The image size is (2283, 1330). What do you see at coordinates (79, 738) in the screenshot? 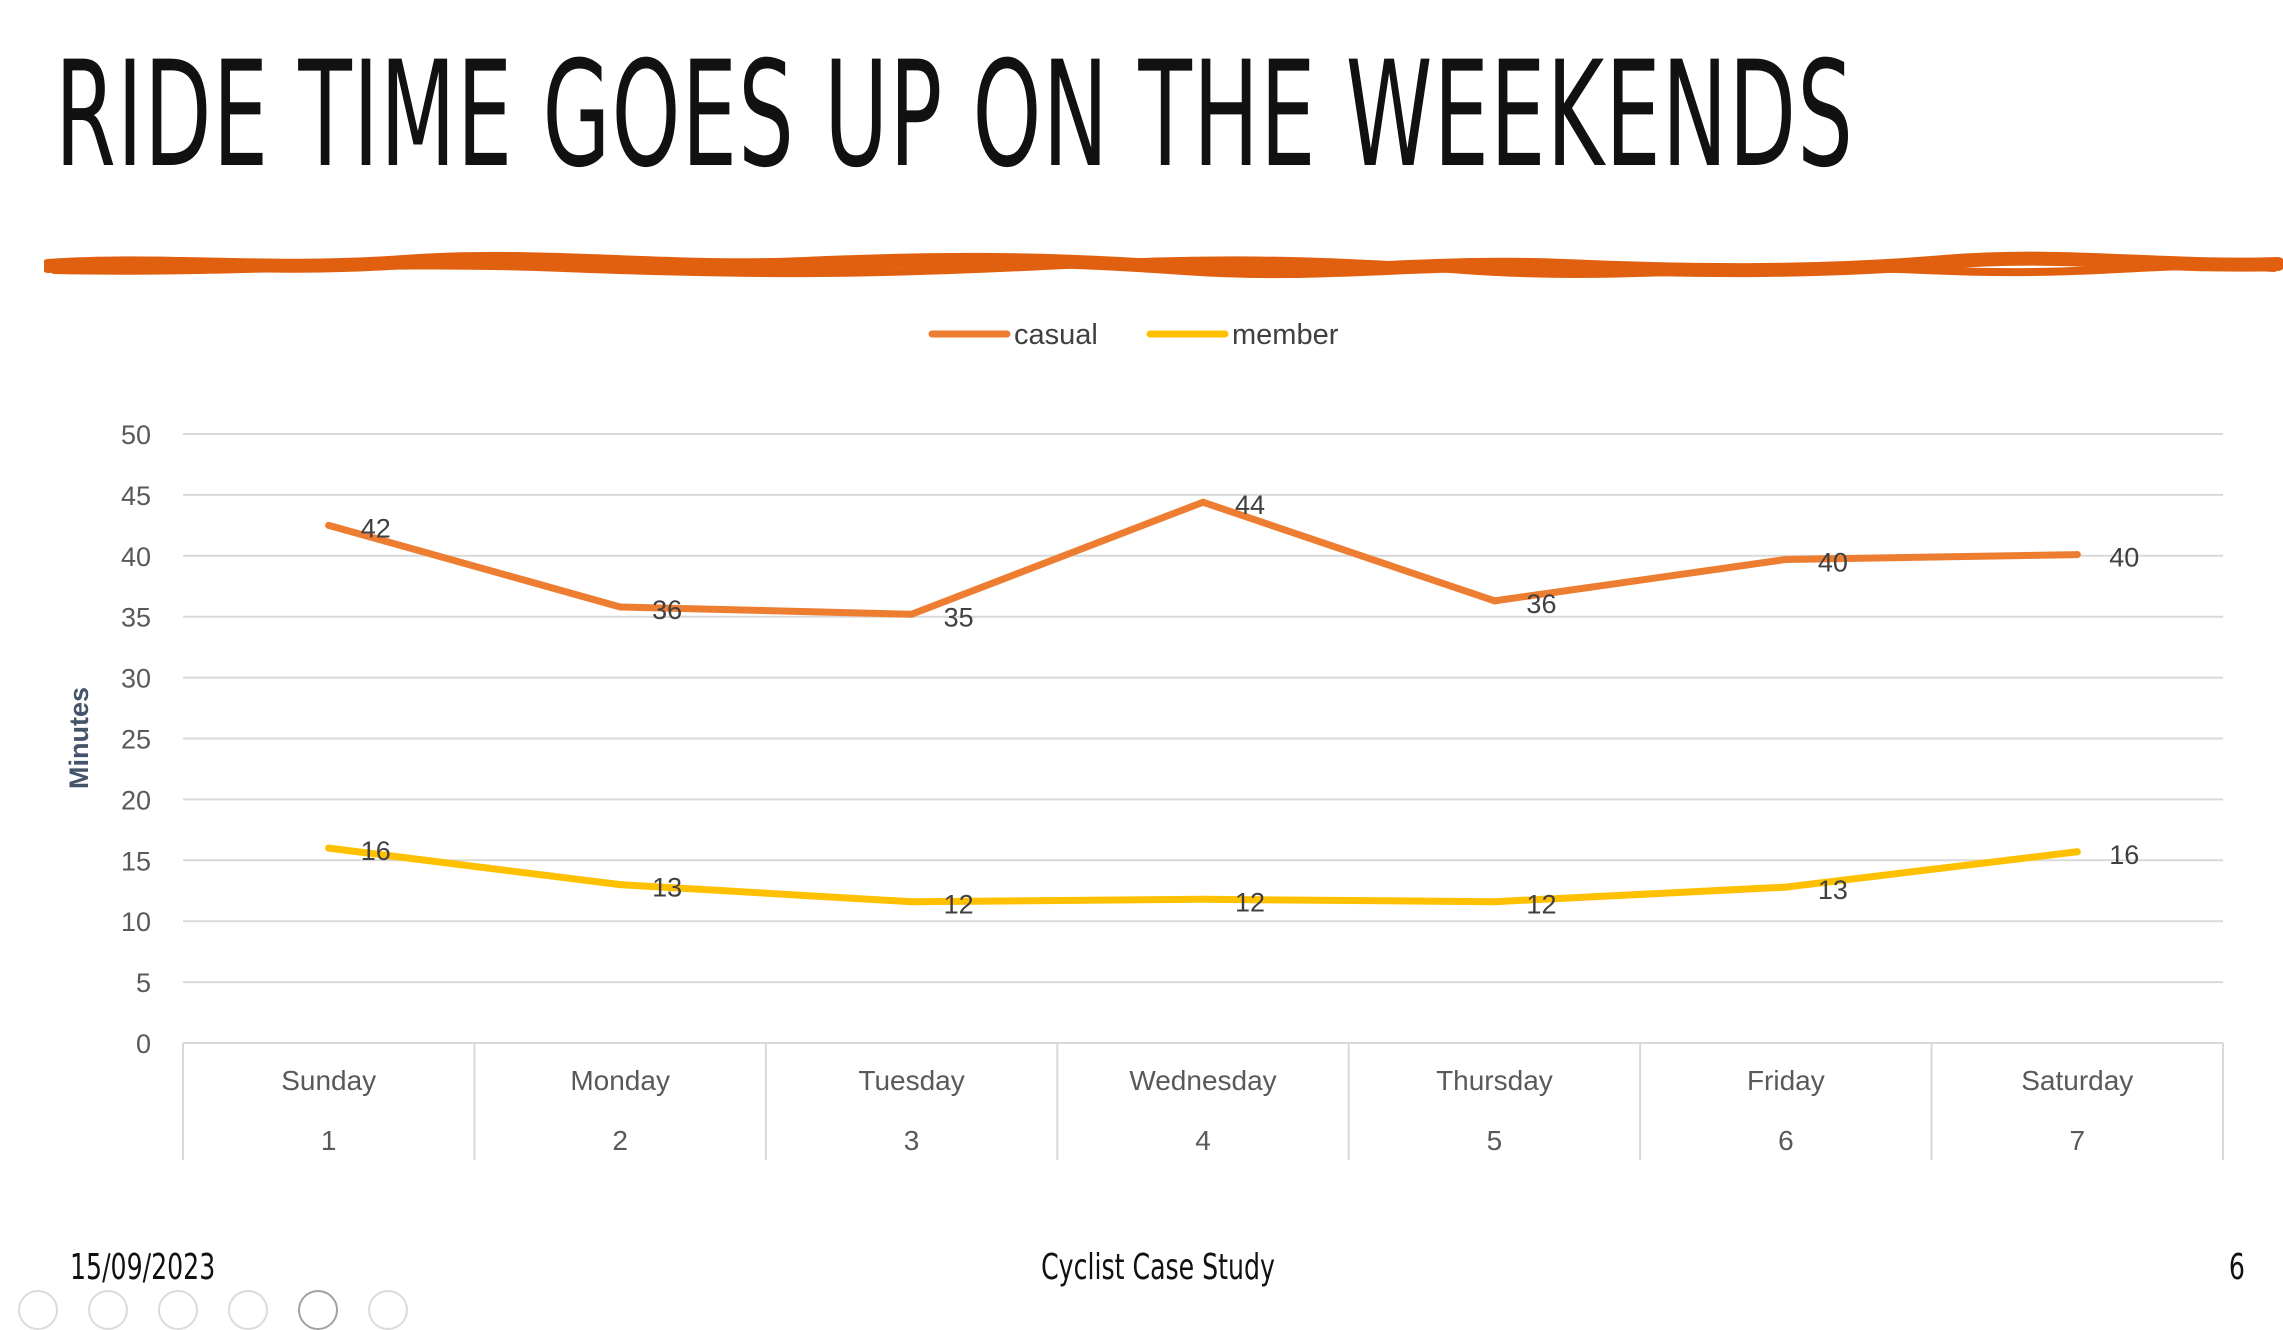
I see `y-axis-title: Minutes` at bounding box center [79, 738].